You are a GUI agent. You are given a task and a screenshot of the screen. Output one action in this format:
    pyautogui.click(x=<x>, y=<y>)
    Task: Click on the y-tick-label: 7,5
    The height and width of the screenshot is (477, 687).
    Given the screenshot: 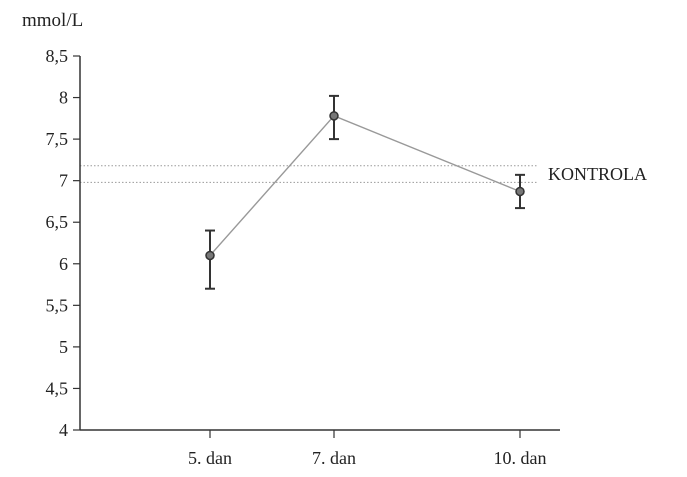 What is the action you would take?
    pyautogui.click(x=57, y=139)
    